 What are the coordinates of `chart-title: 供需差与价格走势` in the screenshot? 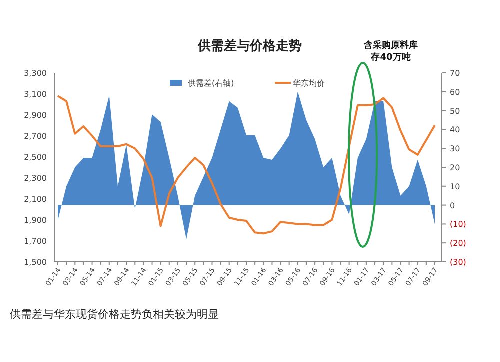 It's located at (249, 46).